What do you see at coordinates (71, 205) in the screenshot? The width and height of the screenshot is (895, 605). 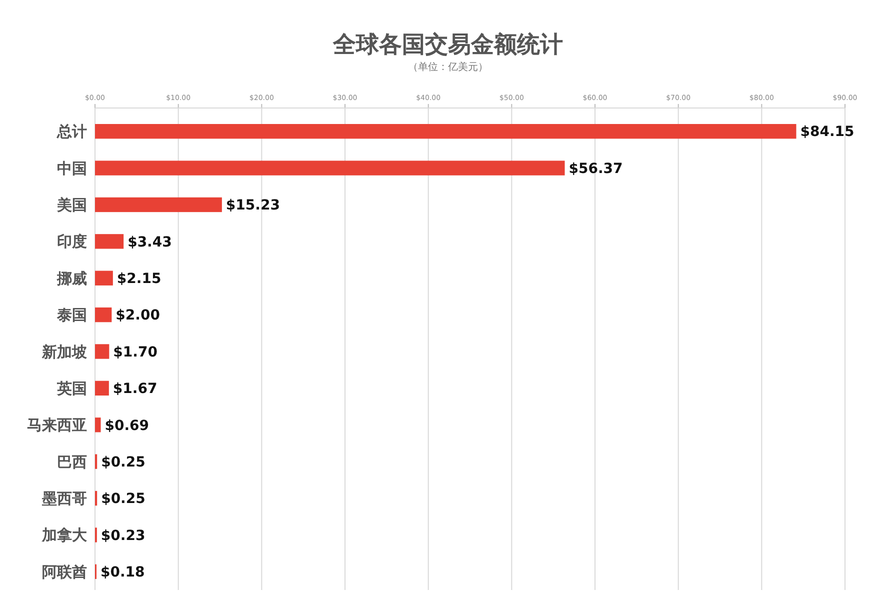 I see `y-tick-label: 美国` at bounding box center [71, 205].